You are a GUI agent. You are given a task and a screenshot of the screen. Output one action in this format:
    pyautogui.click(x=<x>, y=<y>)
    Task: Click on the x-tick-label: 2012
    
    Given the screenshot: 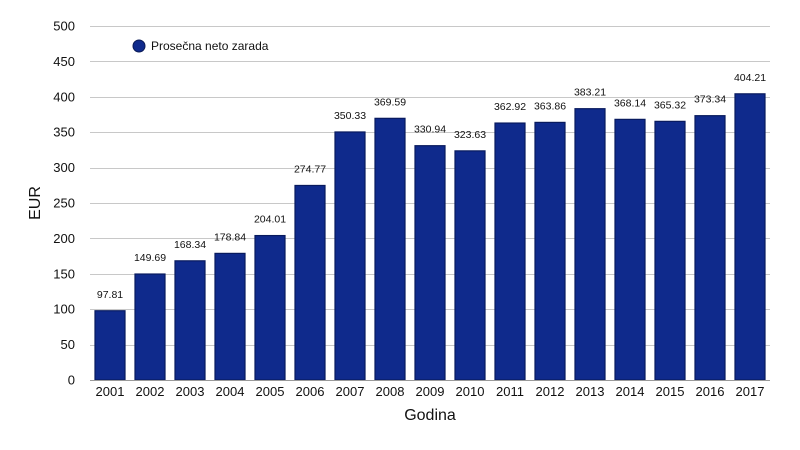 What is the action you would take?
    pyautogui.click(x=550, y=391)
    